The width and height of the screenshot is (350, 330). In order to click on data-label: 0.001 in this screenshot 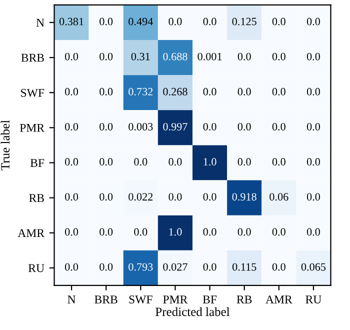, I will do `click(210, 56)`.